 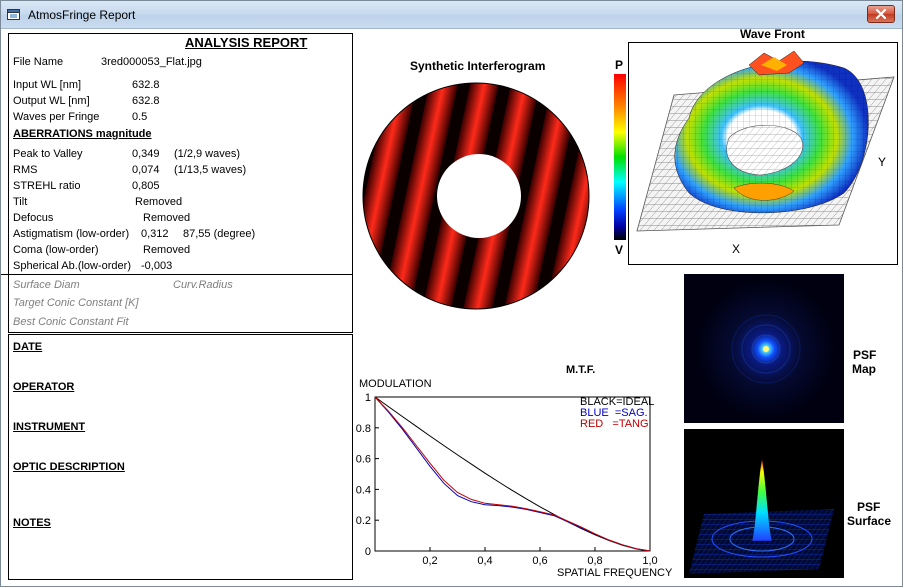 I want to click on mtf-legend-entry: BLACK=IDEAL, so click(x=617, y=402).